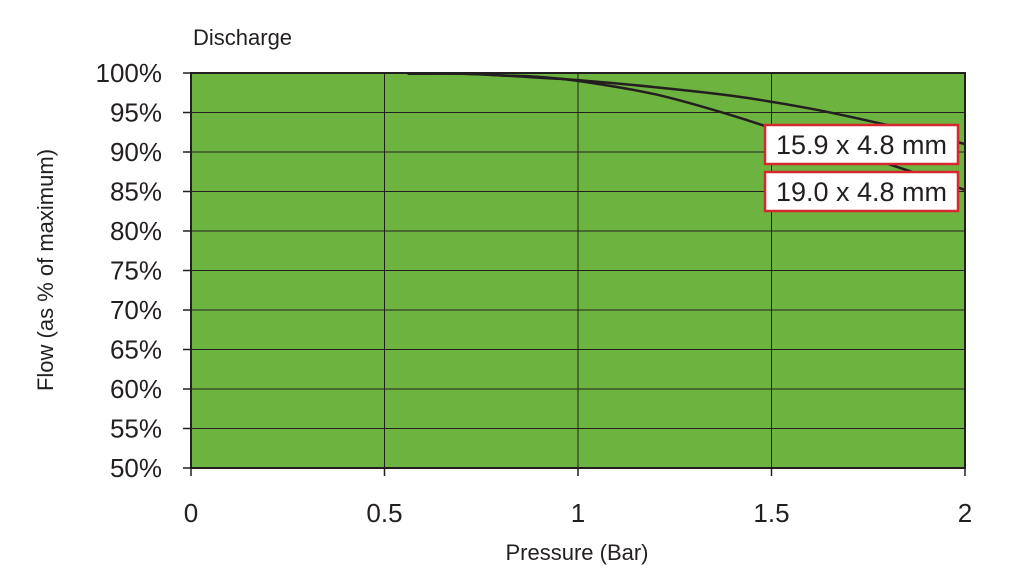 Image resolution: width=1017 pixels, height=580 pixels. I want to click on y-tick-label: 60%, so click(136, 389).